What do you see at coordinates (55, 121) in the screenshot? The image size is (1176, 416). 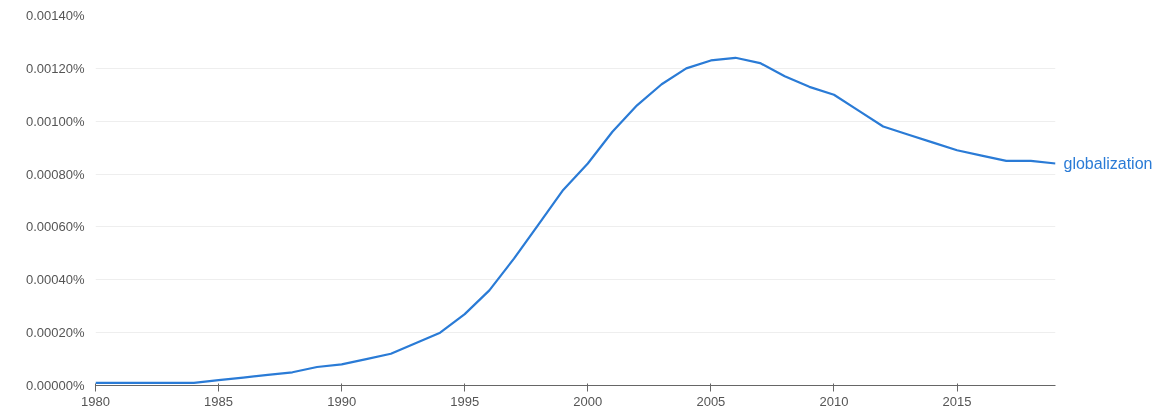 I see `y-tick-label: 0.00100%` at bounding box center [55, 121].